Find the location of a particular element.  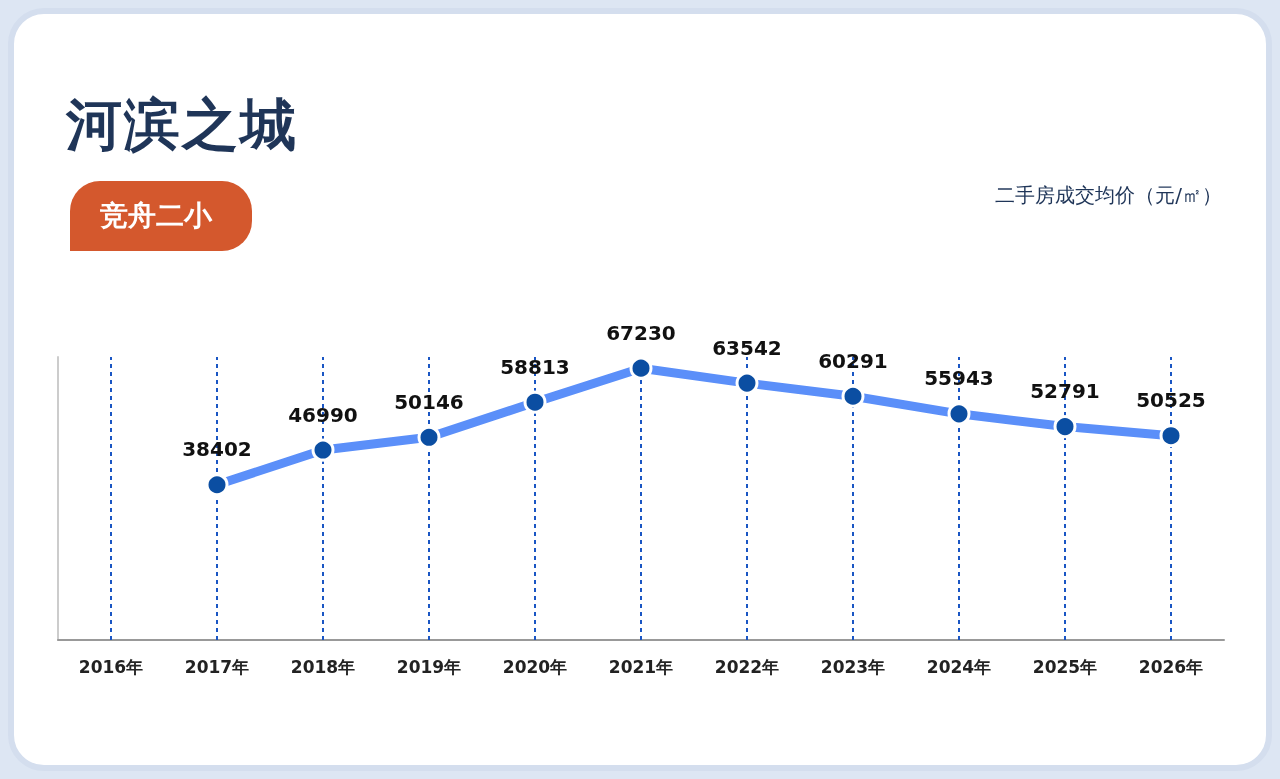

x-tick-label: 2018年 is located at coordinates (323, 666).